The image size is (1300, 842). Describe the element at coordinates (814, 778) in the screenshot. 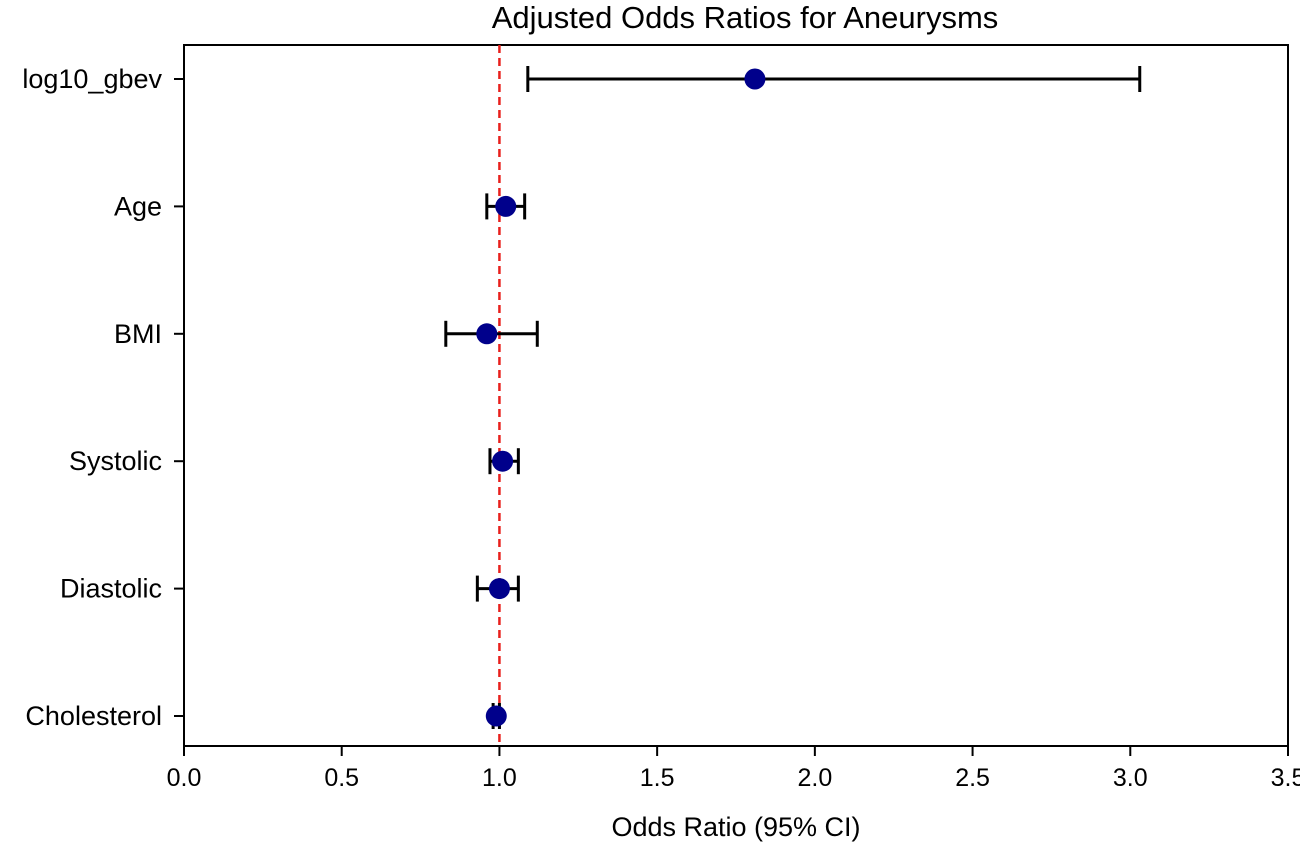

I see `x-tick-label: 2.0` at that location.